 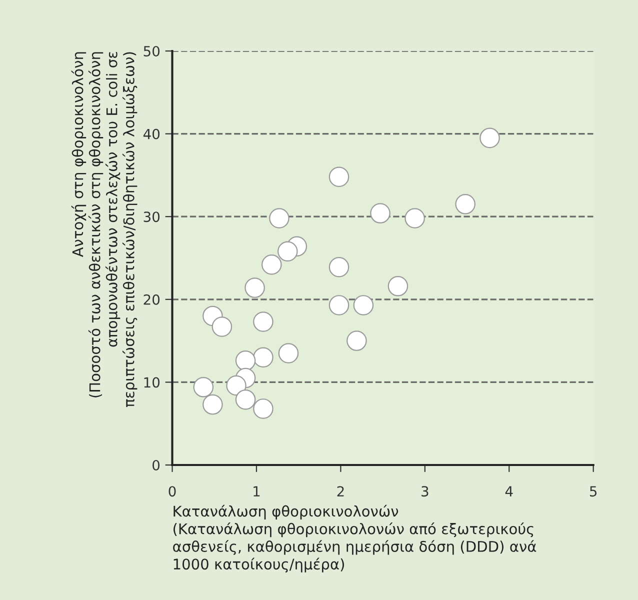 What do you see at coordinates (151, 134) in the screenshot?
I see `y-tick-label: 40` at bounding box center [151, 134].